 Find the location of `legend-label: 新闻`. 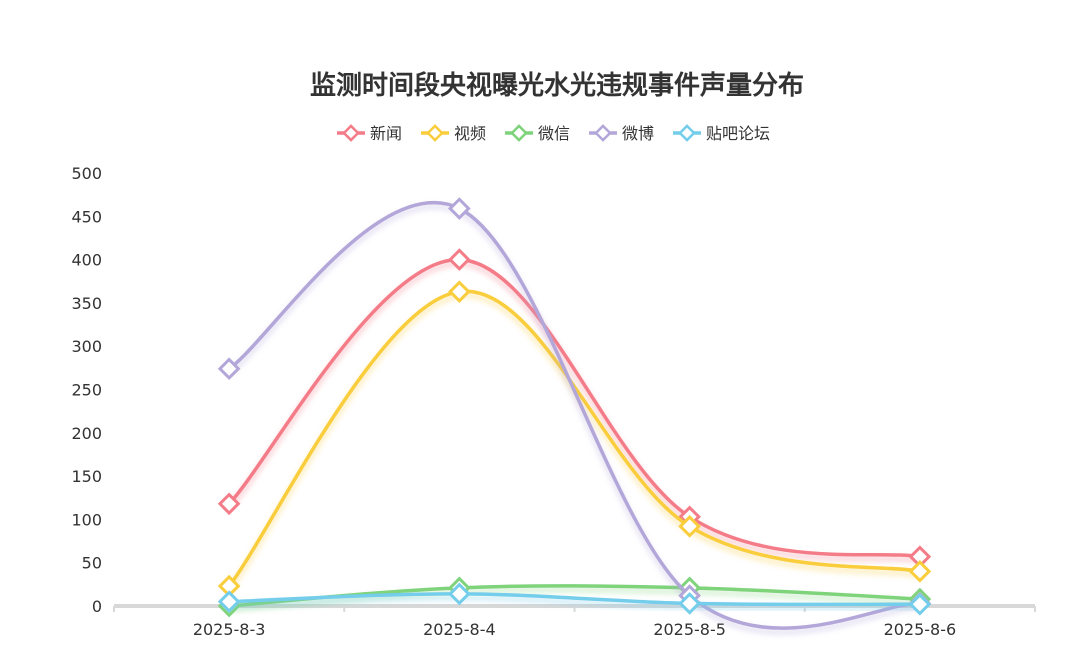

legend-label: 新闻 is located at coordinates (386, 133).